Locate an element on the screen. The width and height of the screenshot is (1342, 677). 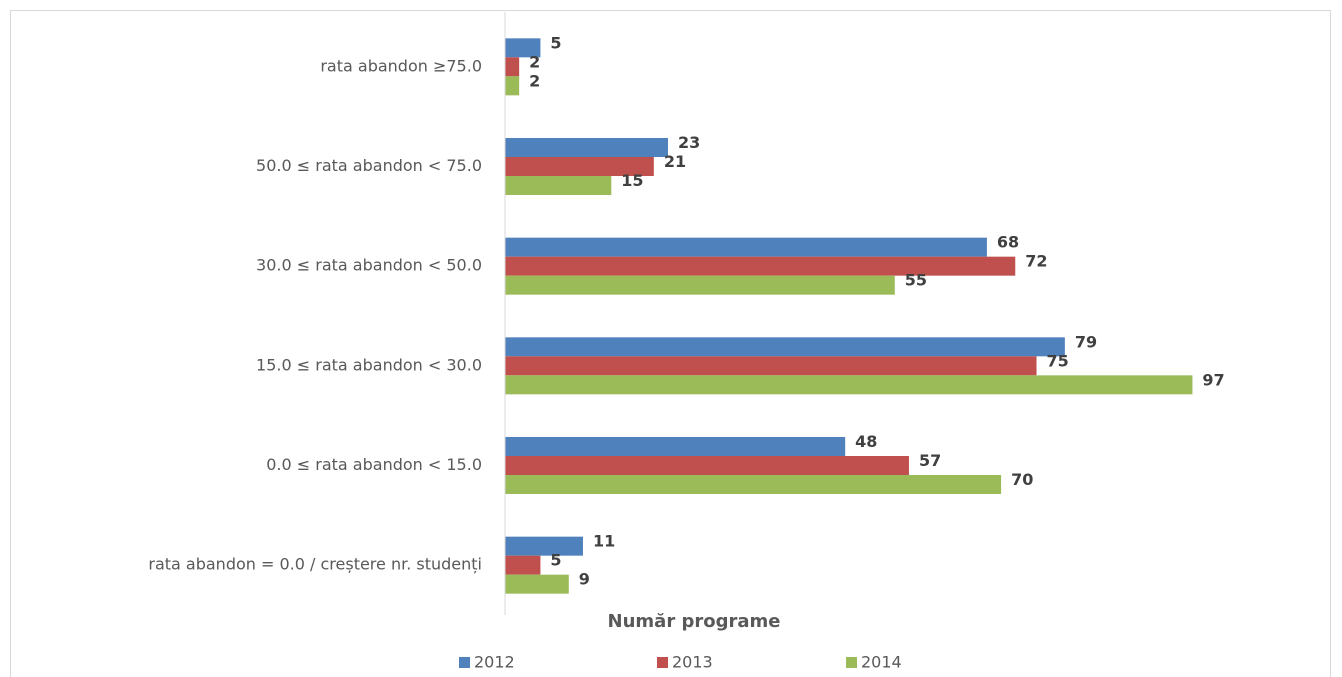
data-label: 55 is located at coordinates (916, 280).